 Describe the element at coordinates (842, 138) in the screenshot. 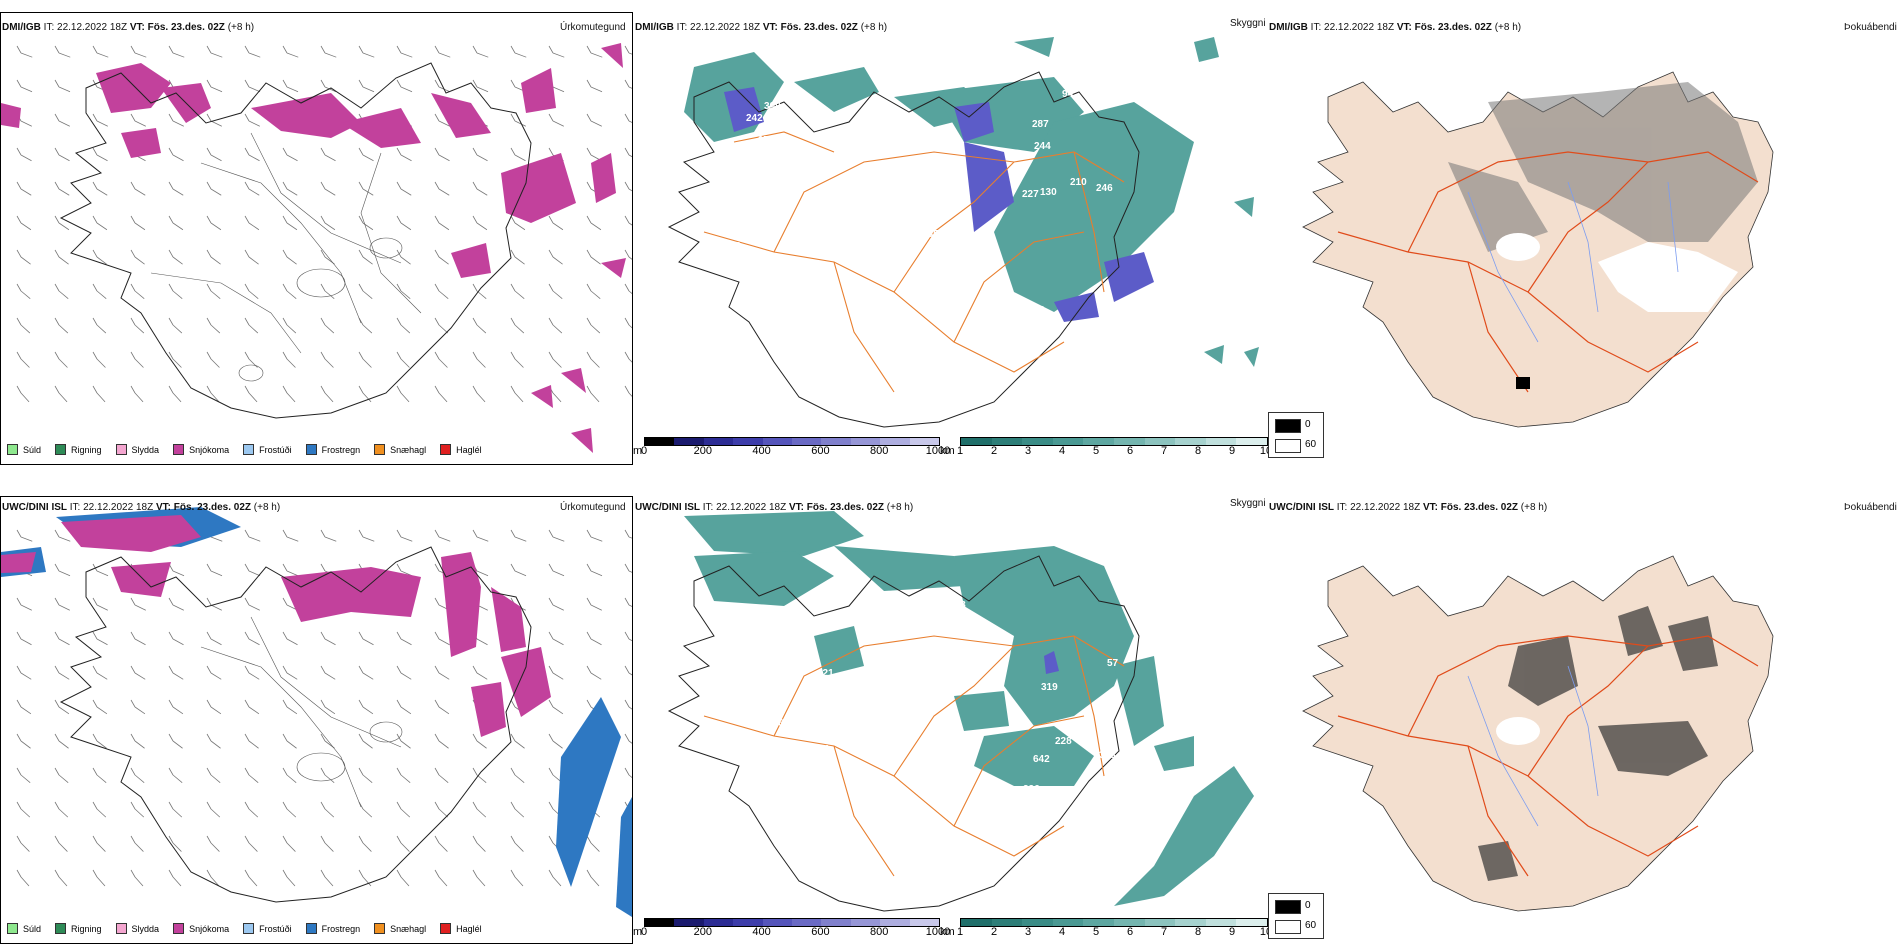

I see `visibility-value-label: 80` at that location.